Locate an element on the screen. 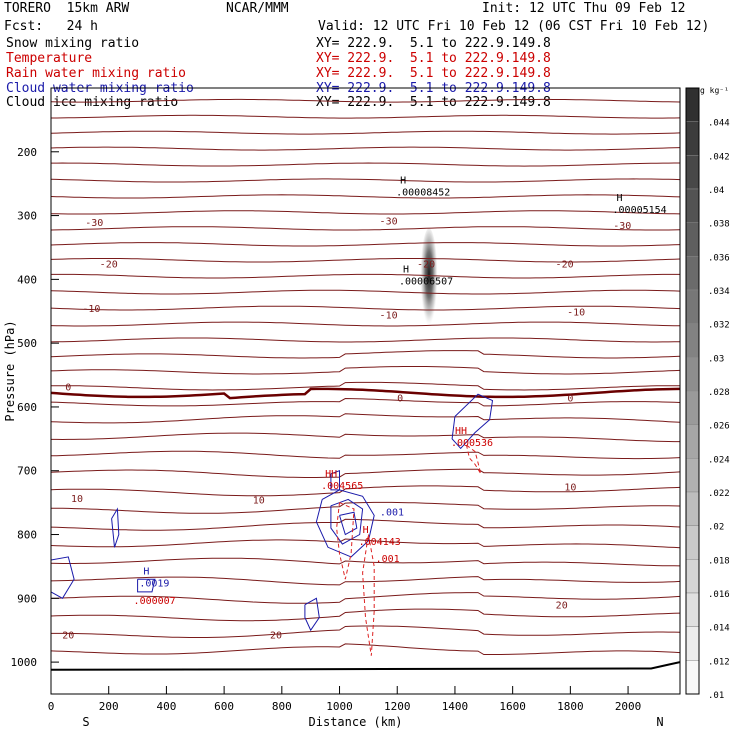 The height and width of the screenshot is (740, 740). y-tick-label: 400 is located at coordinates (27, 279).